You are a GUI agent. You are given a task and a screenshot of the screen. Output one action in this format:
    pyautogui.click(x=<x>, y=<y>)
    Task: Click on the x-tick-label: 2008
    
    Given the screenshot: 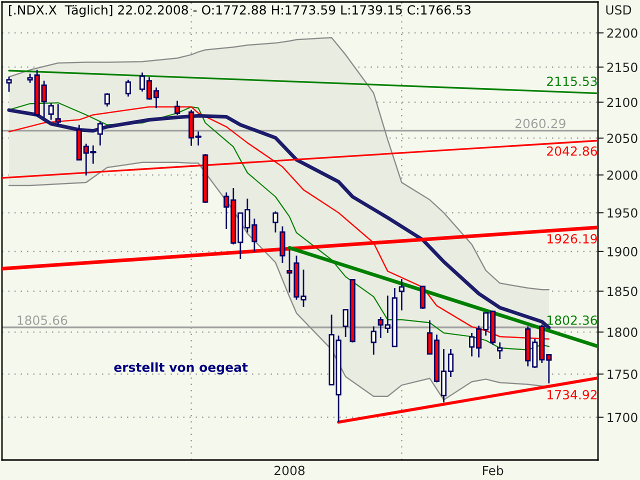 What is the action you would take?
    pyautogui.click(x=289, y=471)
    